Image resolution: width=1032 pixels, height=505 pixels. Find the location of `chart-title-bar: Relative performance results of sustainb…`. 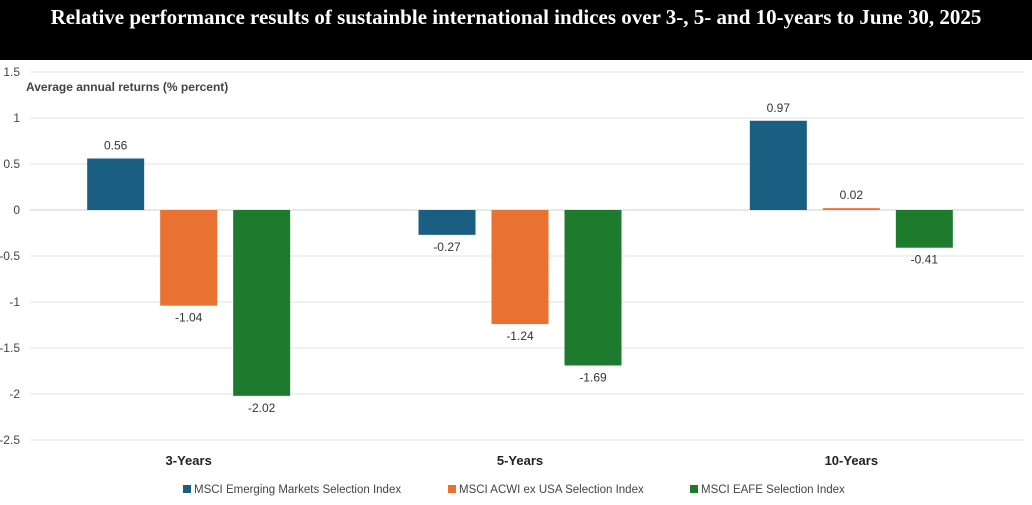

chart-title-bar: Relative performance results of sustainb… is located at coordinates (516, 30).